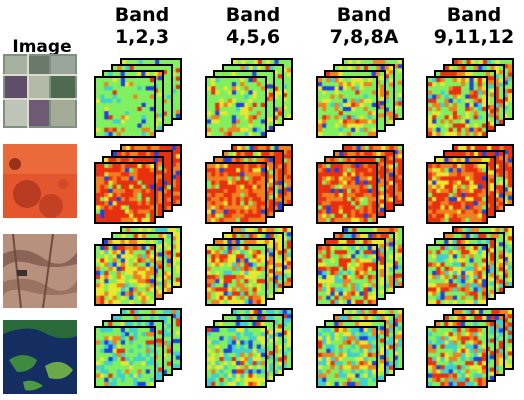 Image resolution: width=524 pixels, height=400 pixels. I want to click on band-numbers: 9,11,12, so click(474, 37).